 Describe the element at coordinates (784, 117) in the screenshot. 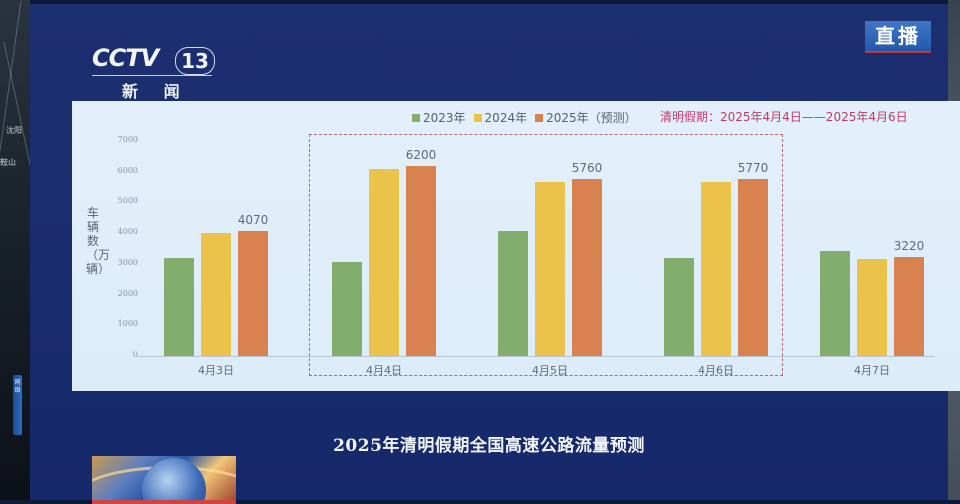

I see `holiday-note: 清明假期：2025年4月4日——2025年4月6日` at that location.